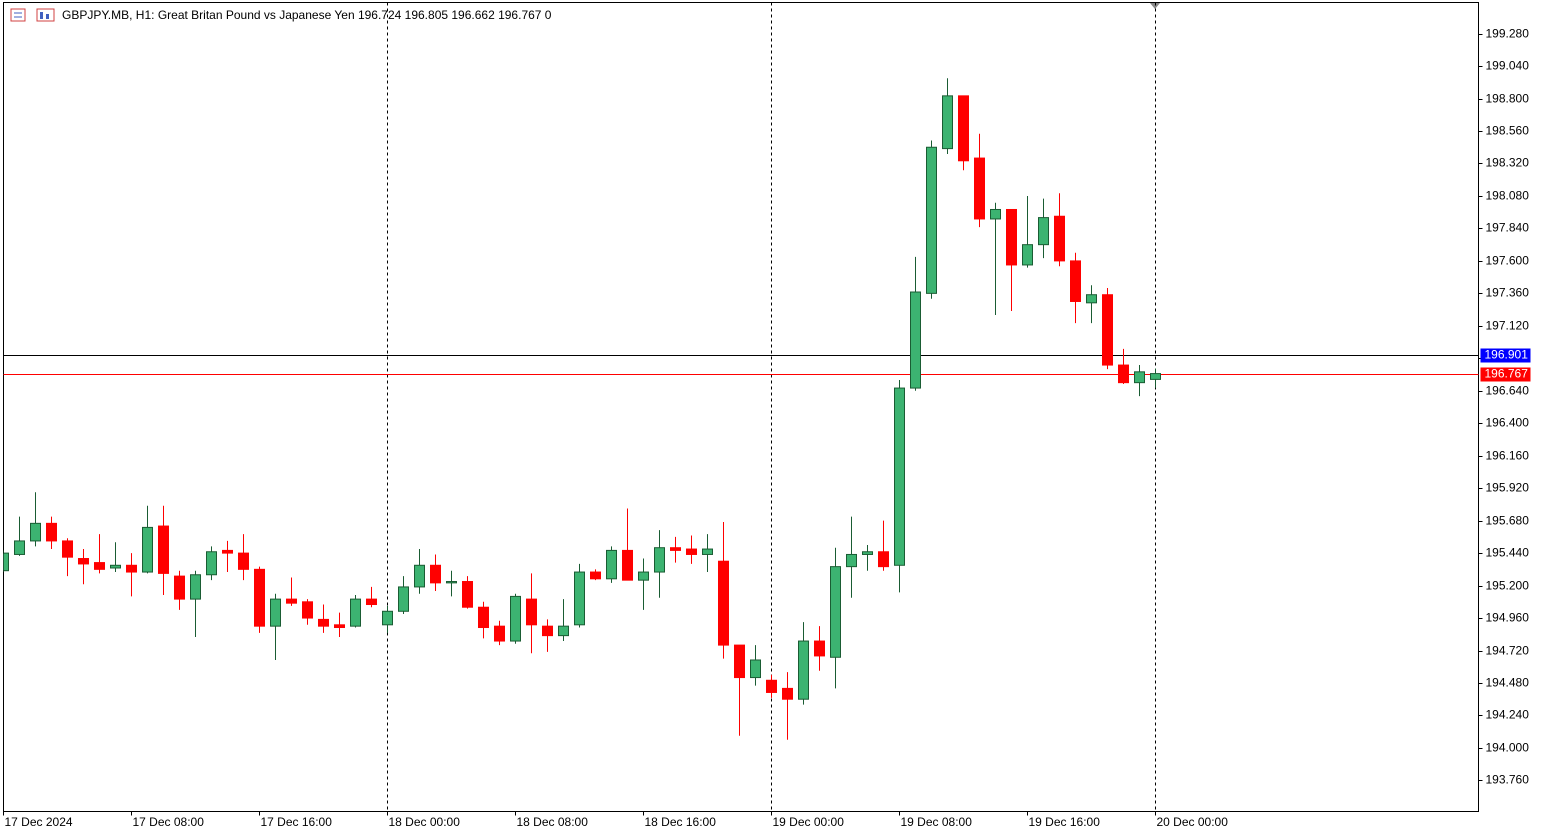 The height and width of the screenshot is (832, 1551). Describe the element at coordinates (681, 822) in the screenshot. I see `x-tick-label: 18 Dec 16:00` at that location.